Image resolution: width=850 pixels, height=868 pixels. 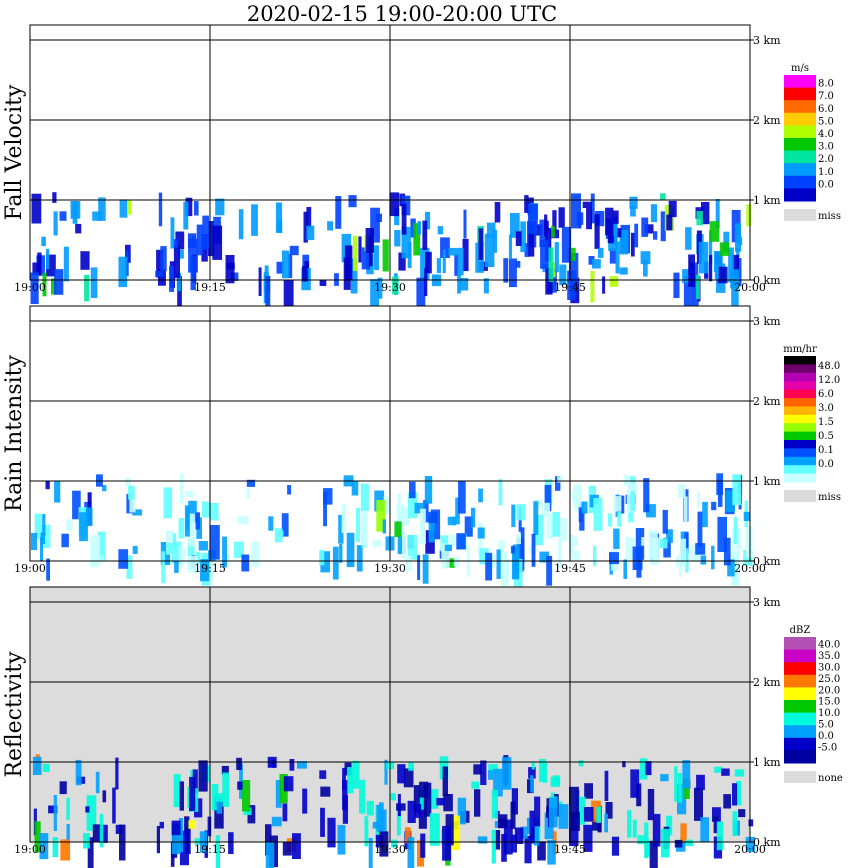 I want to click on legend-label: 1.0, so click(x=826, y=172).